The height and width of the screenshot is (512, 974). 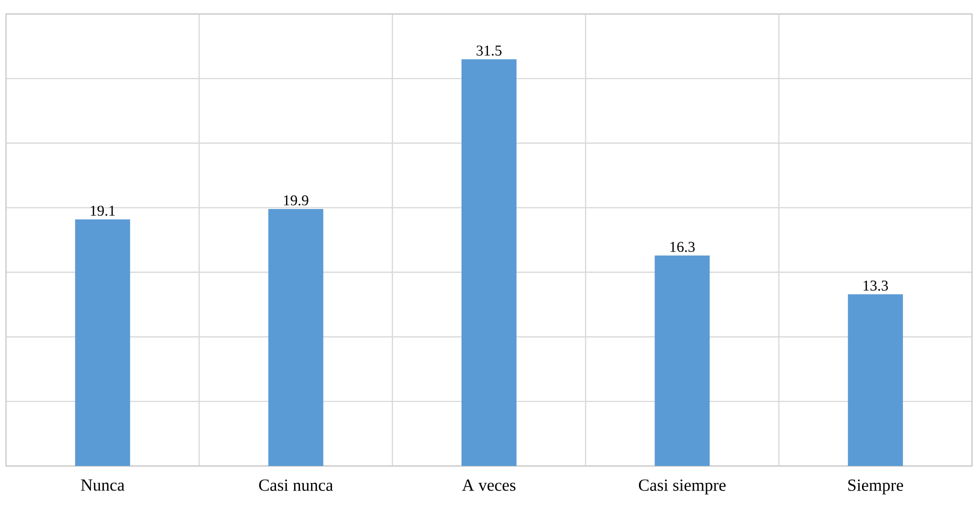 What do you see at coordinates (296, 200) in the screenshot?
I see `data-label: 19.9` at bounding box center [296, 200].